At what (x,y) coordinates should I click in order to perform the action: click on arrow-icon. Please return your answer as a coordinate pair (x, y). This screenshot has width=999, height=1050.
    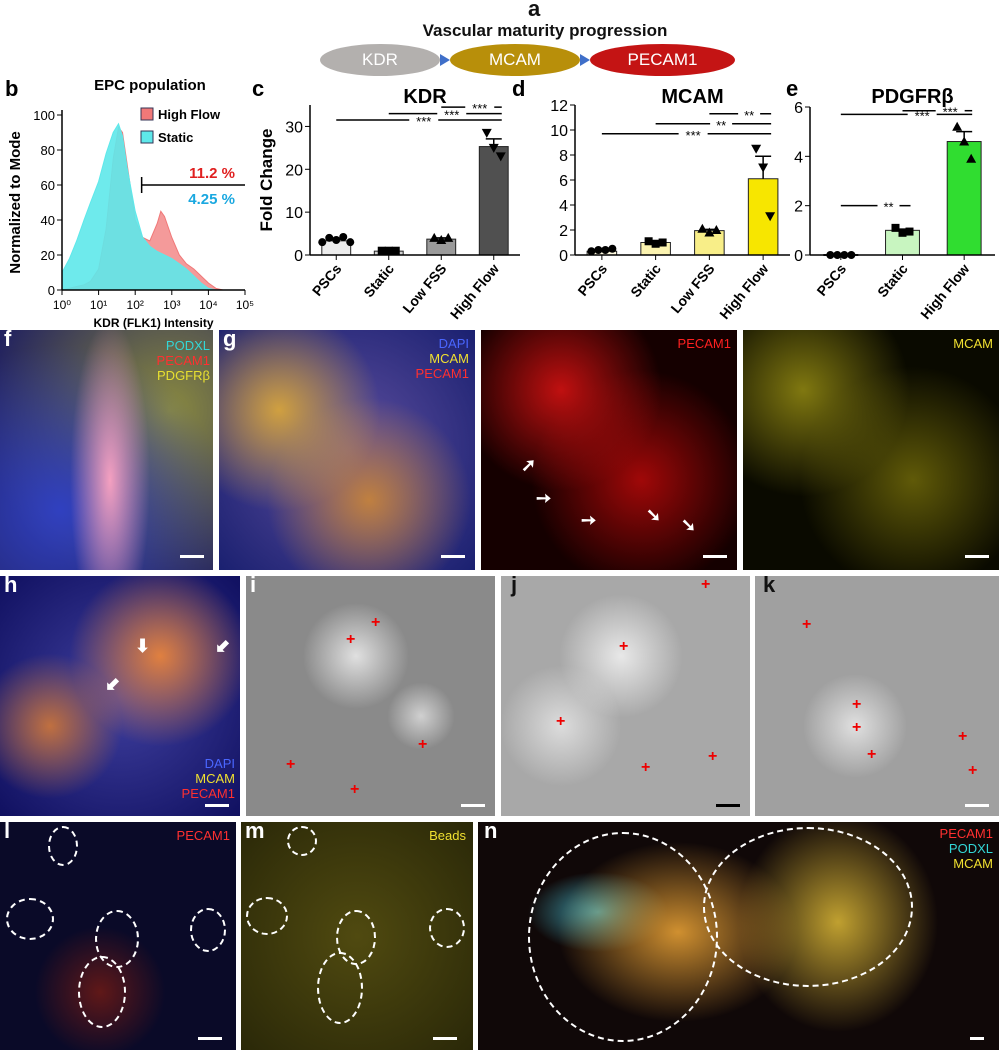
    Looking at the image, I should click on (445, 60).